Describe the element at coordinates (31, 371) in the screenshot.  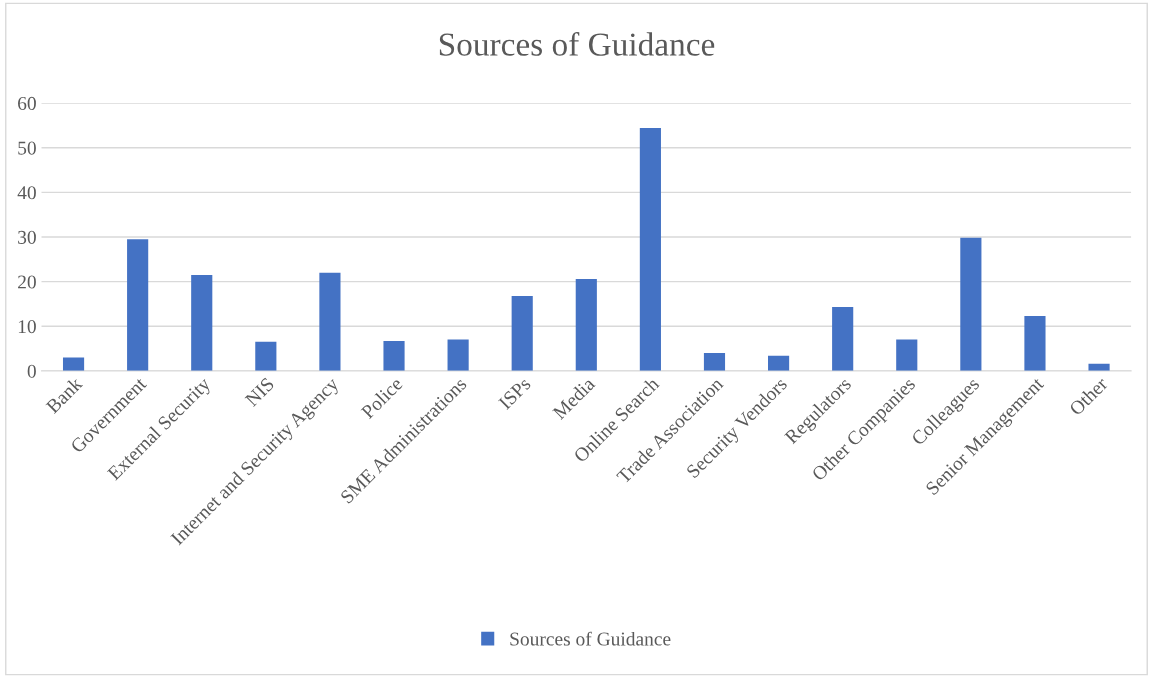
I see `y-tick-label: 0` at that location.